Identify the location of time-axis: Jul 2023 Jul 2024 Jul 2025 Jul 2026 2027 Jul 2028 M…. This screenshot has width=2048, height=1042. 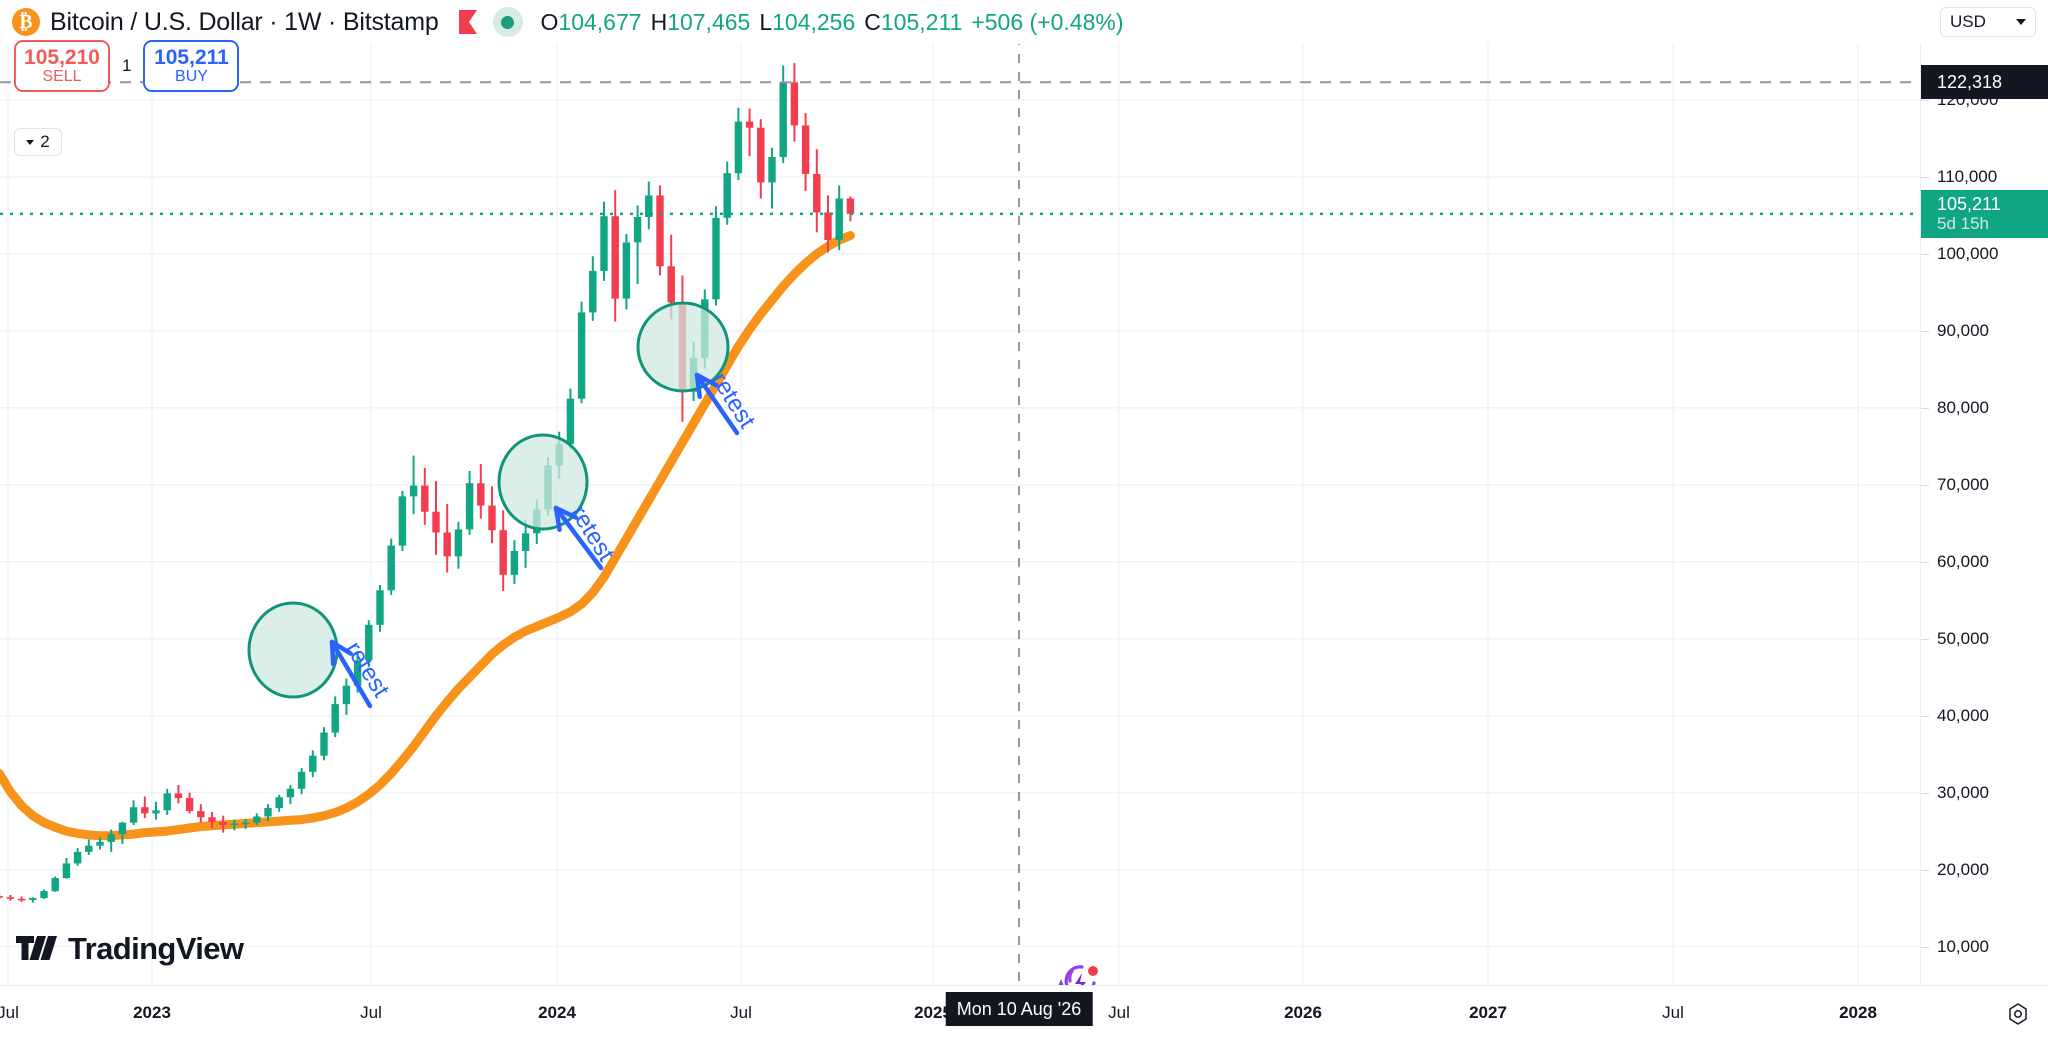
(1024, 1013).